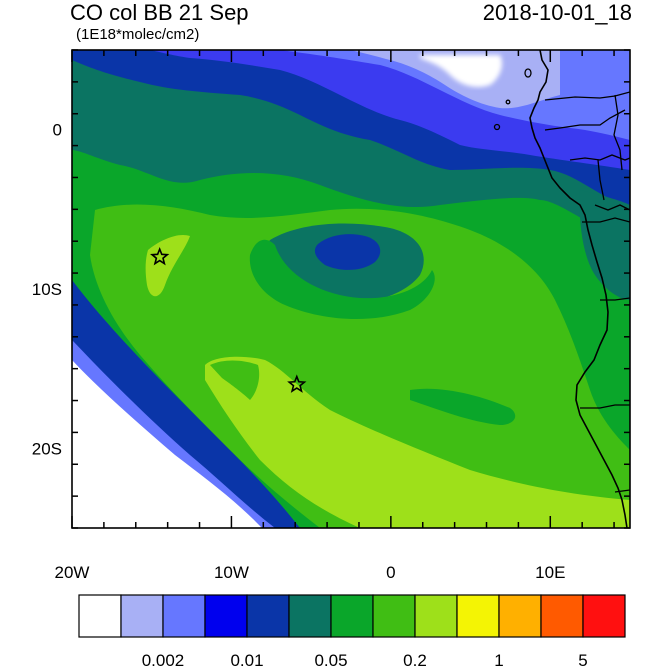  Describe the element at coordinates (330, 659) in the screenshot. I see `colorbar-label: 0.05` at that location.